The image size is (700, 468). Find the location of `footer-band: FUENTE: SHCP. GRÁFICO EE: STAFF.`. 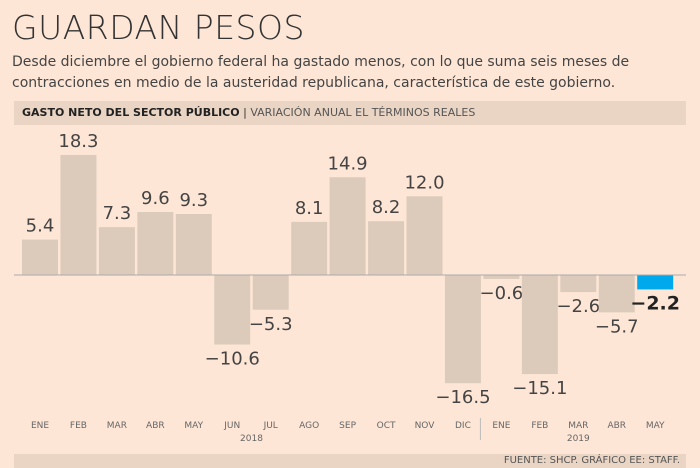

footer-band: FUENTE: SHCP. GRÁFICO EE: STAFF. is located at coordinates (350, 461).